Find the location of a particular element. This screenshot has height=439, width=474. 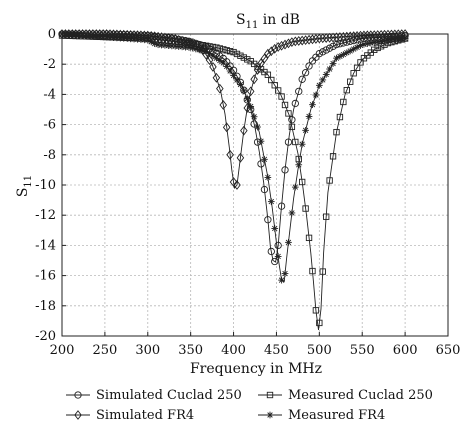

chart-title: S11 in dB is located at coordinates (268, 21).